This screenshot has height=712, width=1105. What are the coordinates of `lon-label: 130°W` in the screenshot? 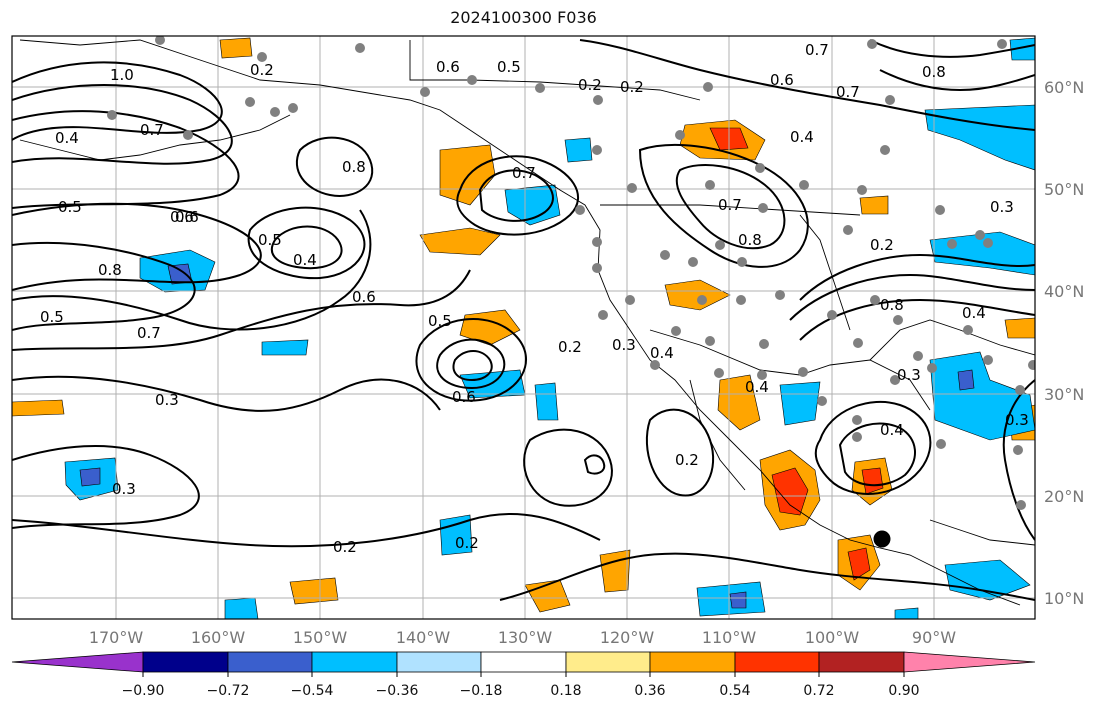 It's located at (525, 637).